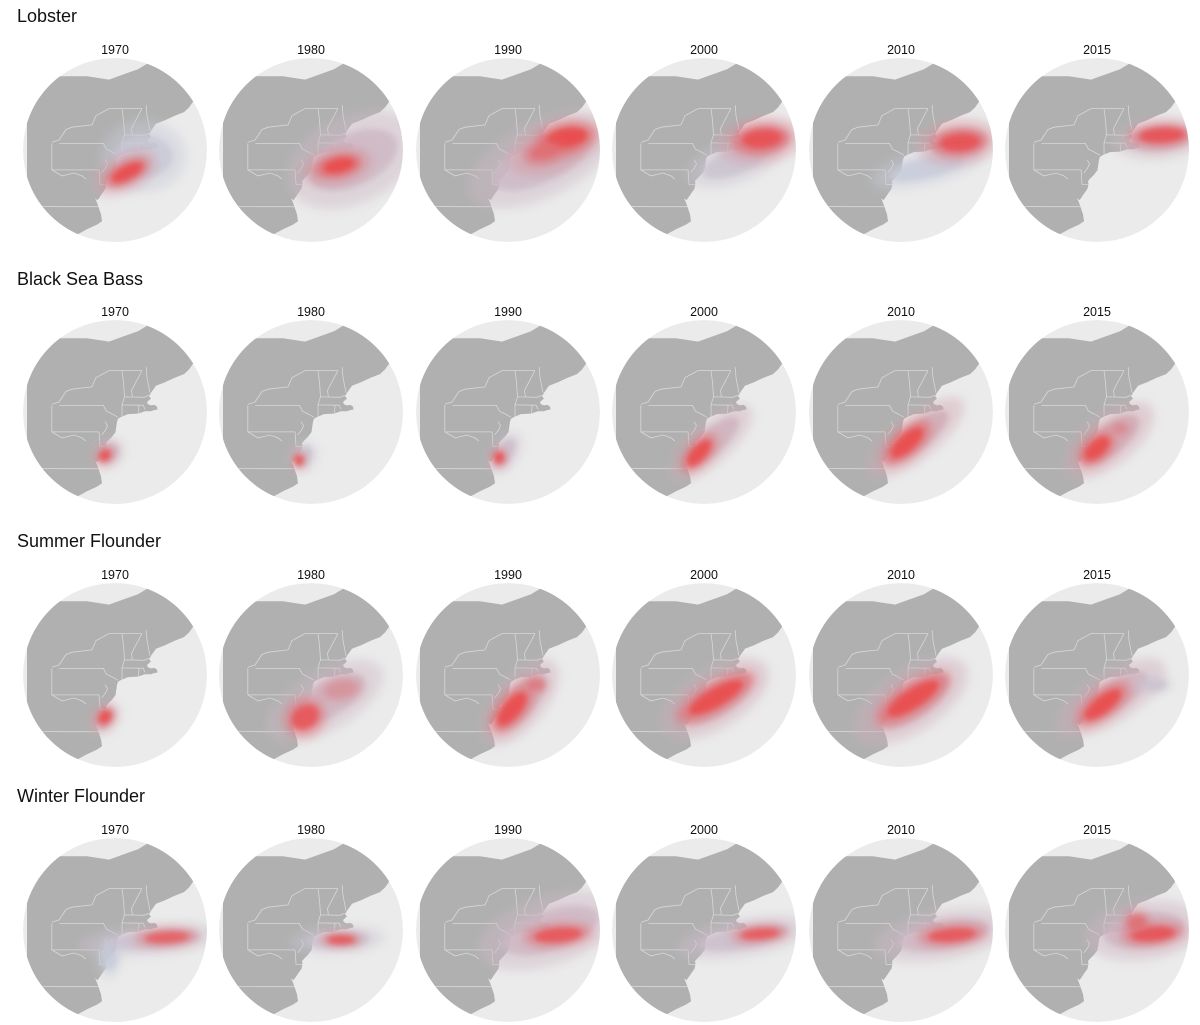 The image size is (1200, 1025). I want to click on map-panel: 1980, so click(311, 404).